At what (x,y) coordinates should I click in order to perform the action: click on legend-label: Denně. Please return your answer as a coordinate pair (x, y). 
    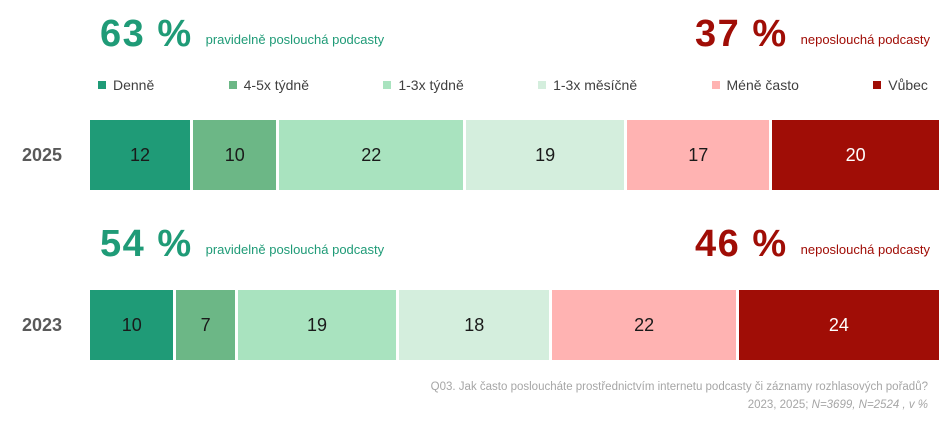
    Looking at the image, I should click on (134, 85).